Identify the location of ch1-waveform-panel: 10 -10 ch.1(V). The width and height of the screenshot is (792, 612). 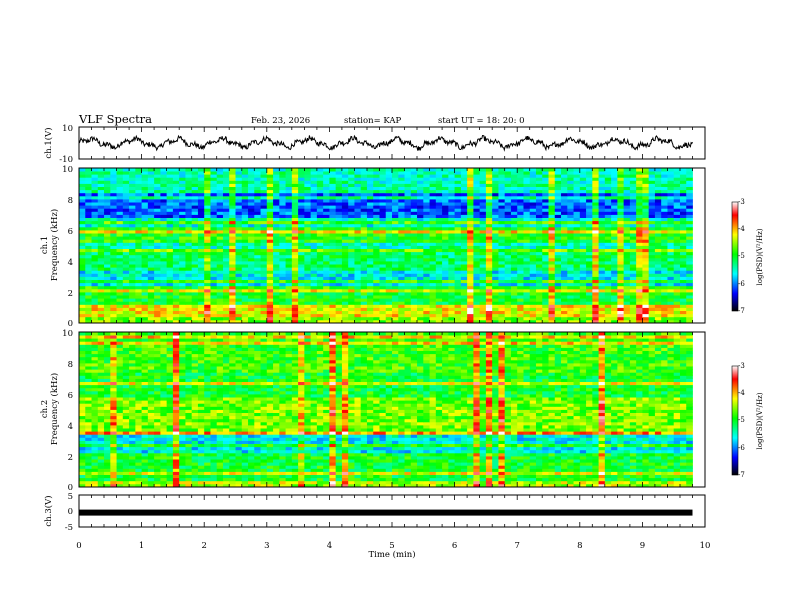
(374, 144).